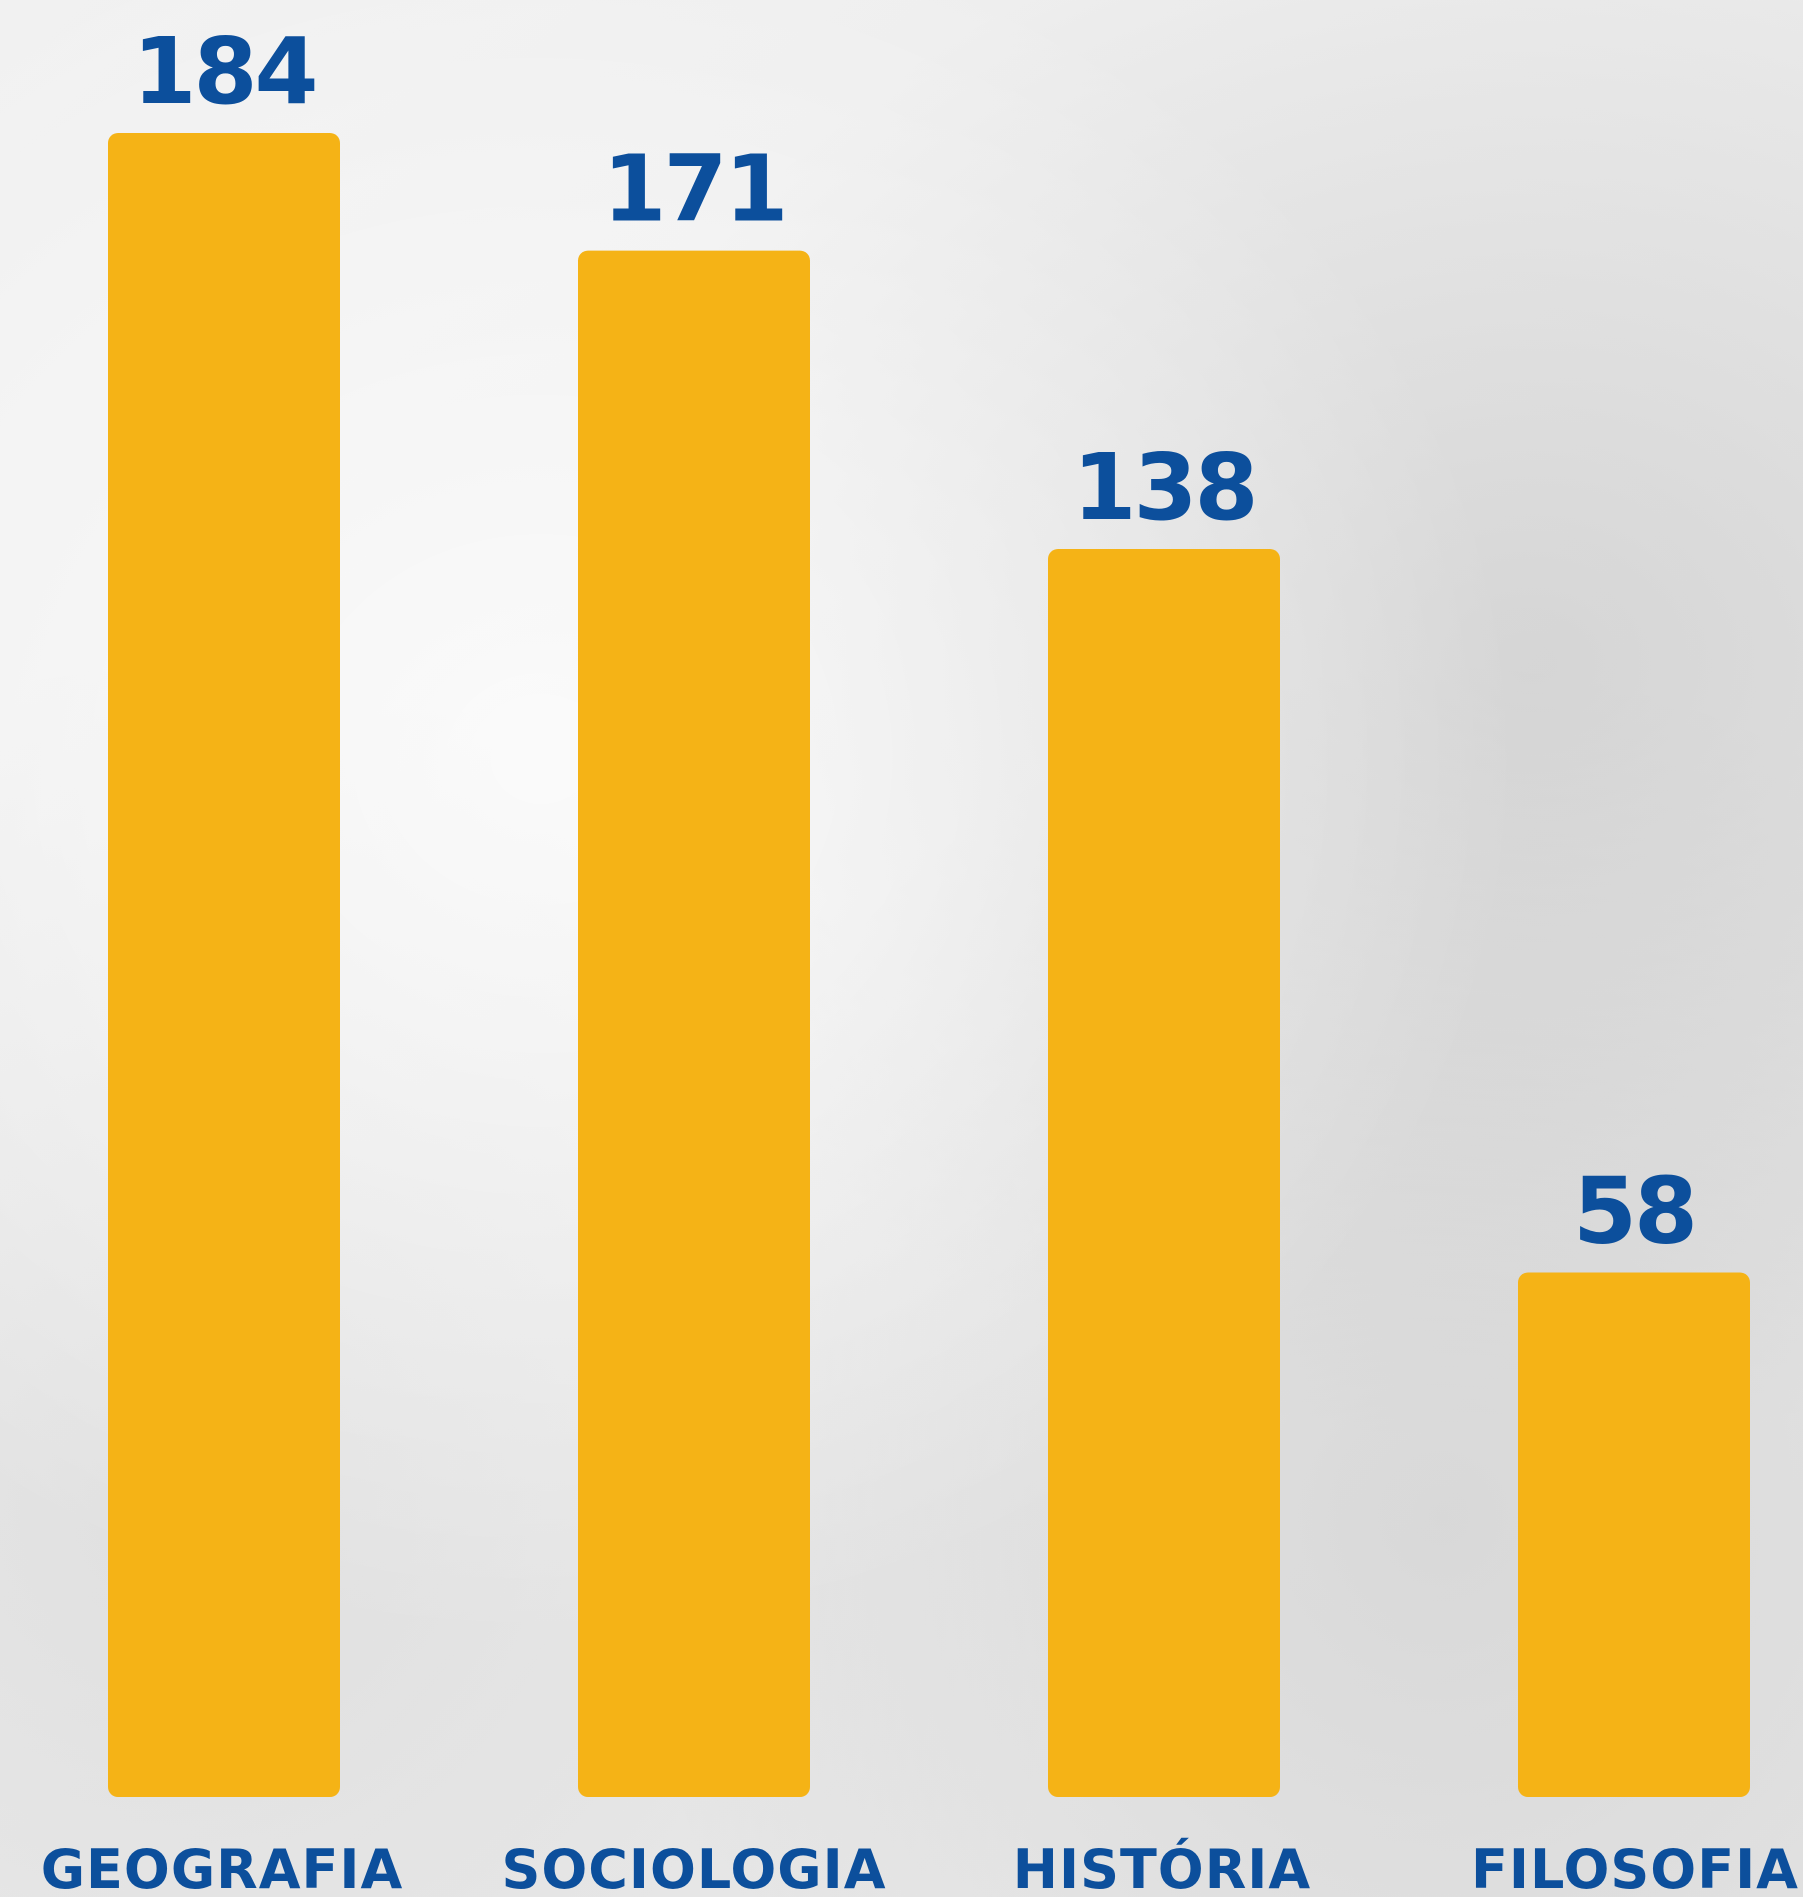 This screenshot has width=1803, height=1897. What do you see at coordinates (1634, 1210) in the screenshot?
I see `value-label-filosofia: 58` at bounding box center [1634, 1210].